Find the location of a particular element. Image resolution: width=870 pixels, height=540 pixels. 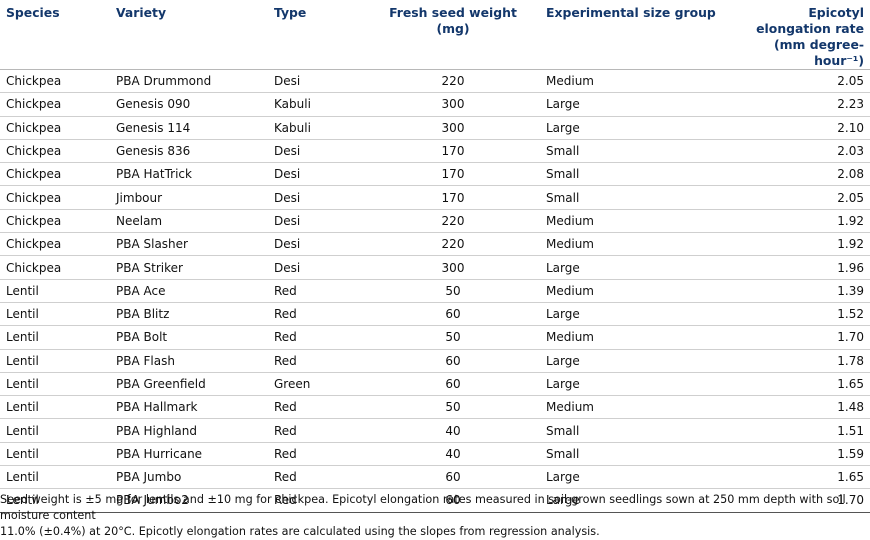

header-weight-line2: (mg) is located at coordinates (453, 28).